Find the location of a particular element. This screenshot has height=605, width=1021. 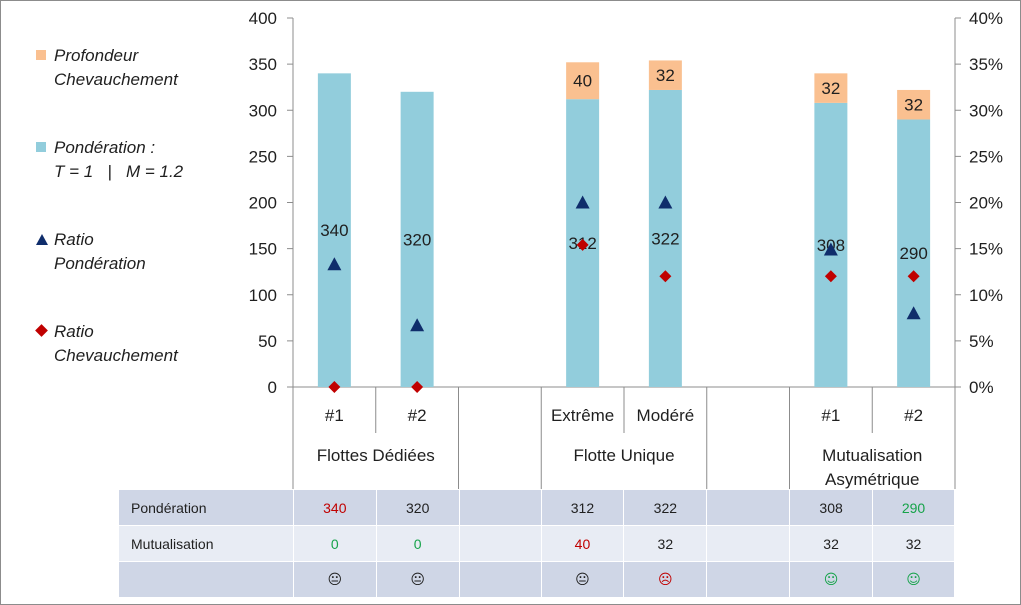

row-label-rating is located at coordinates (206, 579).